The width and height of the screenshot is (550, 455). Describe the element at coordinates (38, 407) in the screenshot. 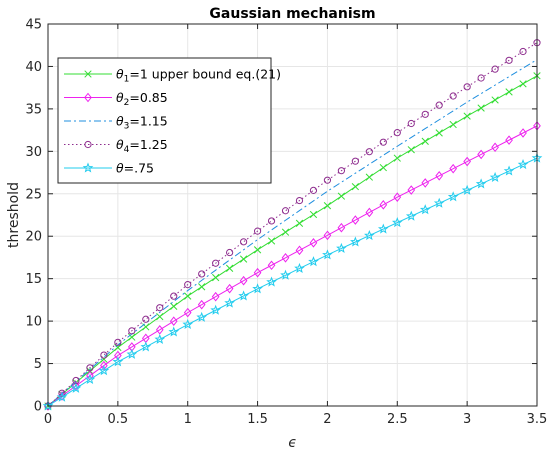

I see `y-tick-label: 0` at that location.